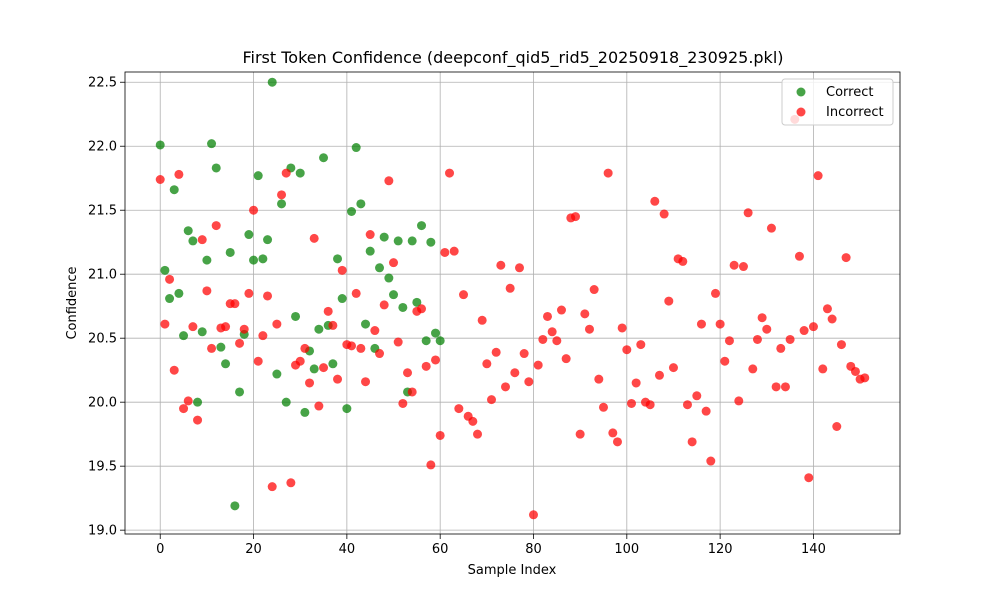  I want to click on y-tick-label: 21.0, so click(102, 275).